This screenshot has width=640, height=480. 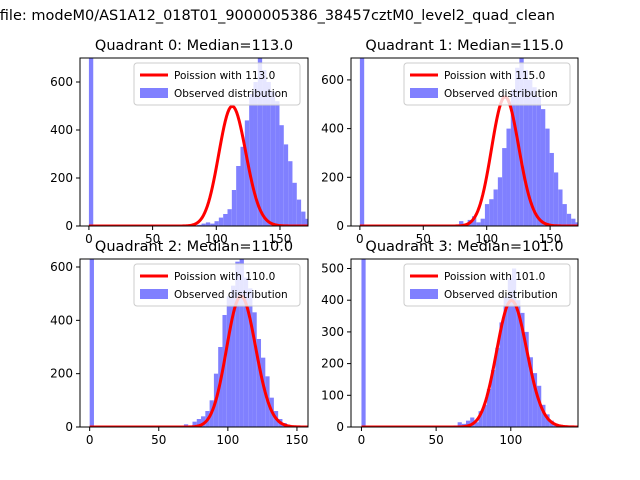 I want to click on subplot-title: Quadrant 2: Median=110.0, so click(x=194, y=247).